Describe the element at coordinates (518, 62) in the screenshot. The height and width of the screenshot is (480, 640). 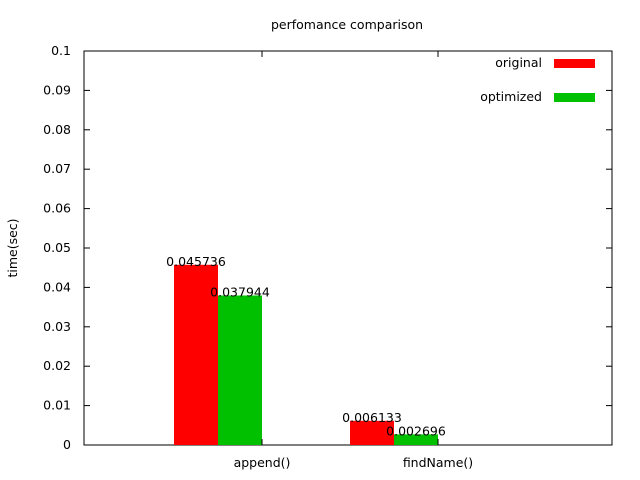
I see `legend-label: original` at that location.